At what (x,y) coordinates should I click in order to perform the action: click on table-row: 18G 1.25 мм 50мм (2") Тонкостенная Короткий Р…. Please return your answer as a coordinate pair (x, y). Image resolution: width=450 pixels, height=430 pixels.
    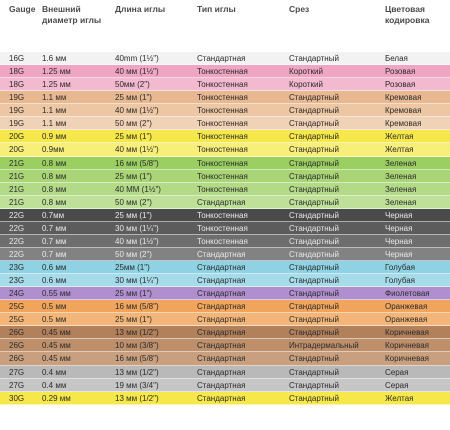
    Looking at the image, I should click on (225, 85).